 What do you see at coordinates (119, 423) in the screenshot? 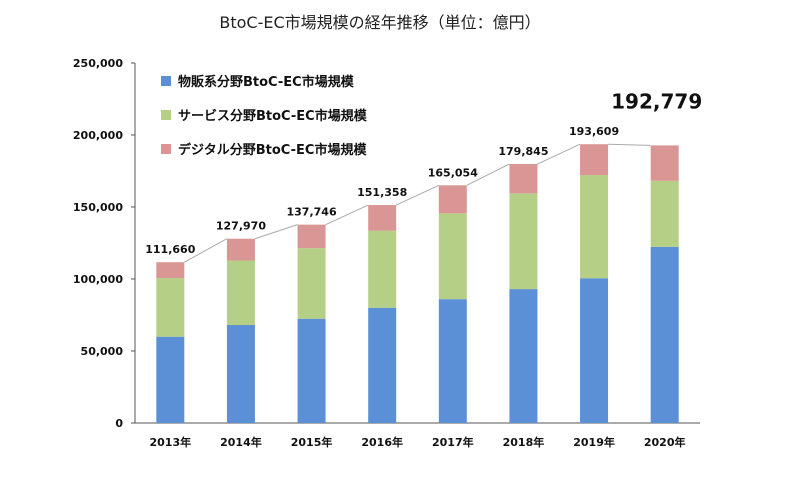
I see `y-tick-label: 0` at bounding box center [119, 423].